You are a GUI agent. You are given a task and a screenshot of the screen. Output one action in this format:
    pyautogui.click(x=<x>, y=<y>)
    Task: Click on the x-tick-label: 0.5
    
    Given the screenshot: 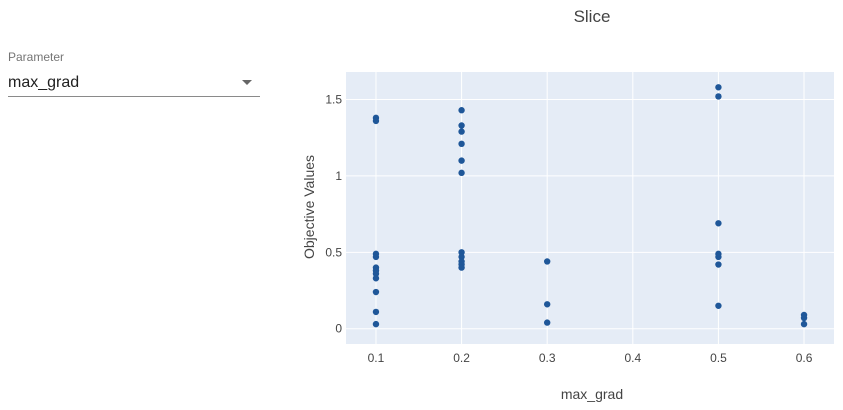 What is the action you would take?
    pyautogui.click(x=718, y=358)
    